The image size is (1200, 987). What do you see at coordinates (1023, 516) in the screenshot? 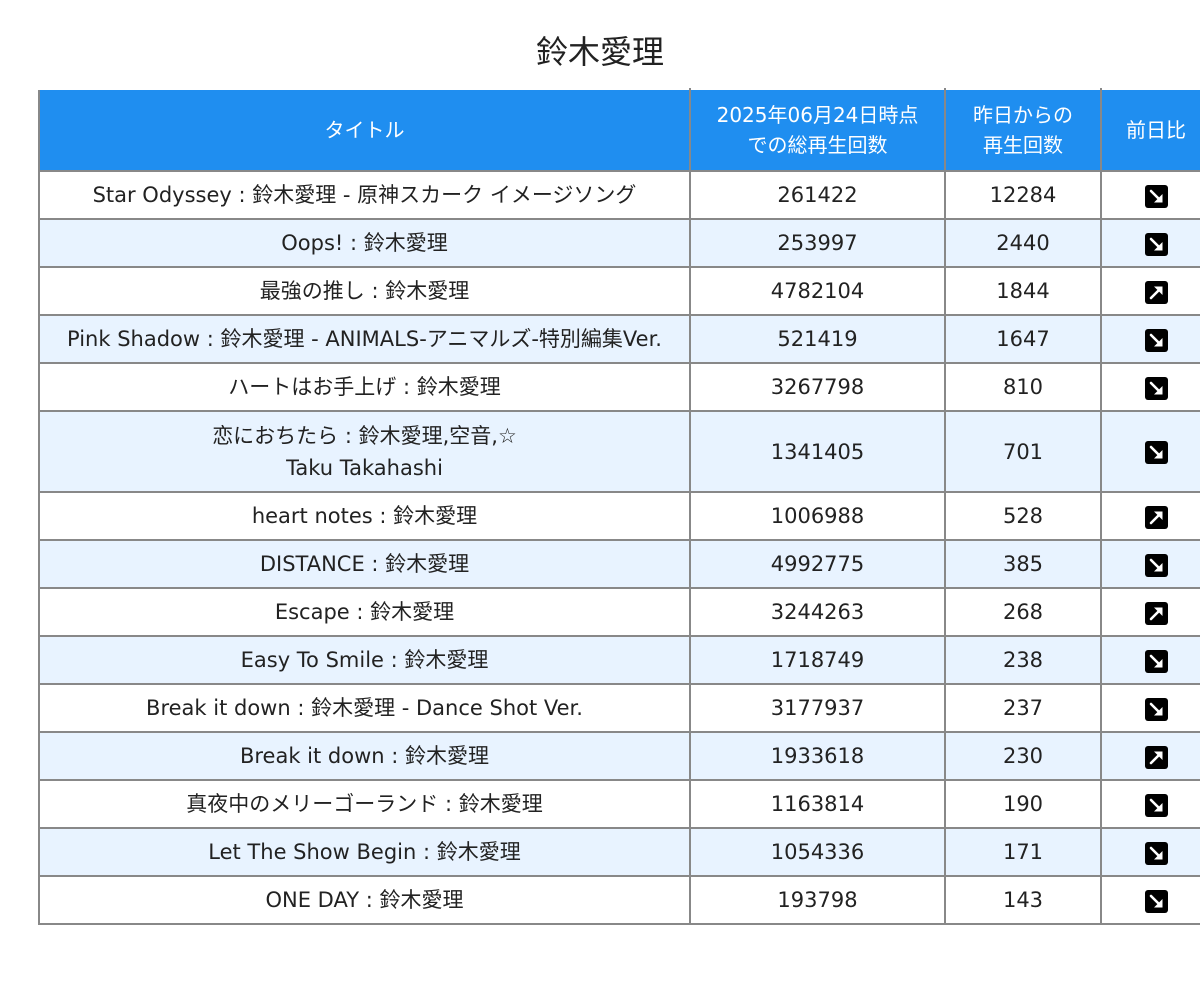
I see `daily-plays-cell: 528` at bounding box center [1023, 516].